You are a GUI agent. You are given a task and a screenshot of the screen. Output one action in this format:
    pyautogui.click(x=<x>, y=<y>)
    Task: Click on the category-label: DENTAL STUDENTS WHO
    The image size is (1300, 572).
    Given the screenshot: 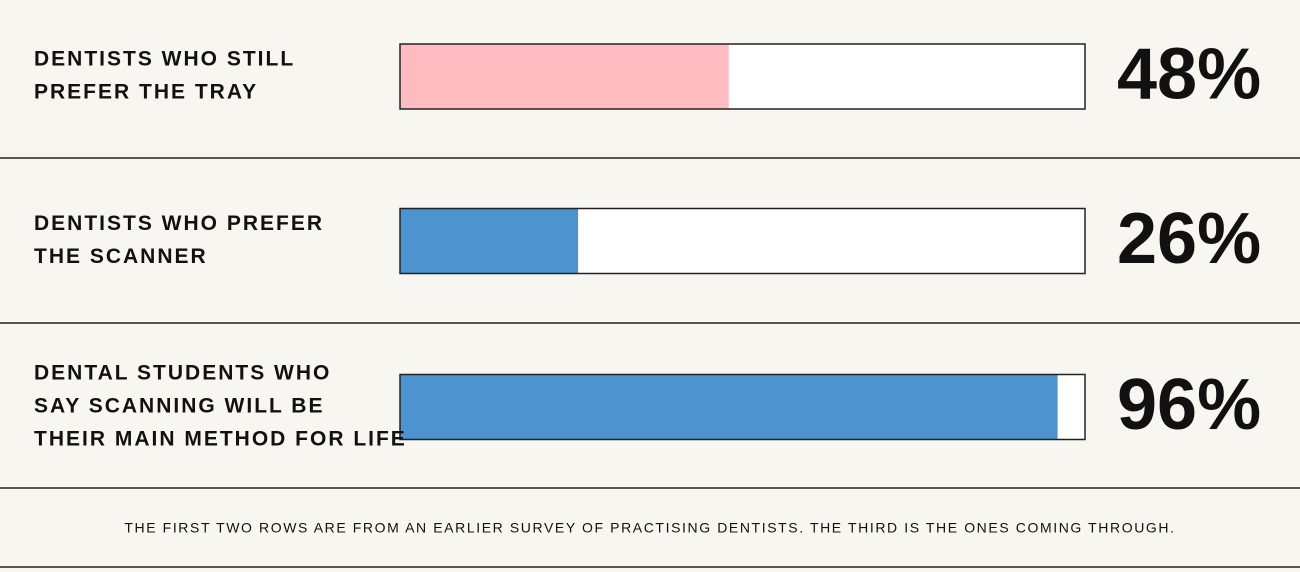 What is the action you would take?
    pyautogui.click(x=182, y=373)
    